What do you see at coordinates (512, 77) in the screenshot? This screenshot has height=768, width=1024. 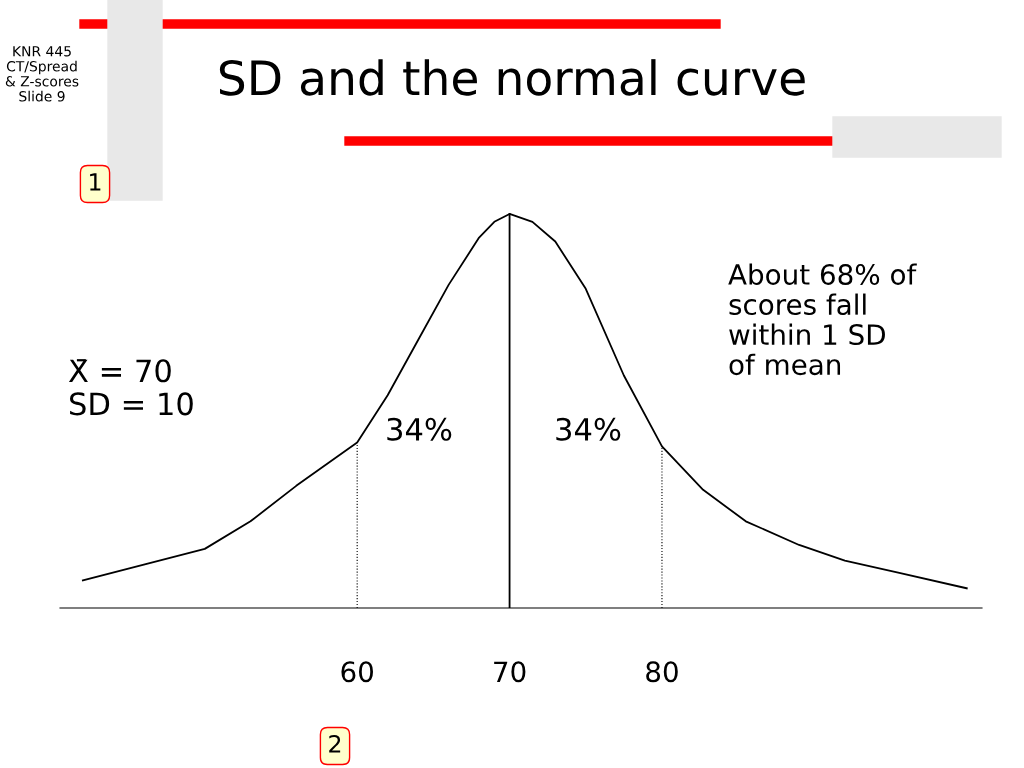 I see `chart-title: SD and the normal curve` at bounding box center [512, 77].